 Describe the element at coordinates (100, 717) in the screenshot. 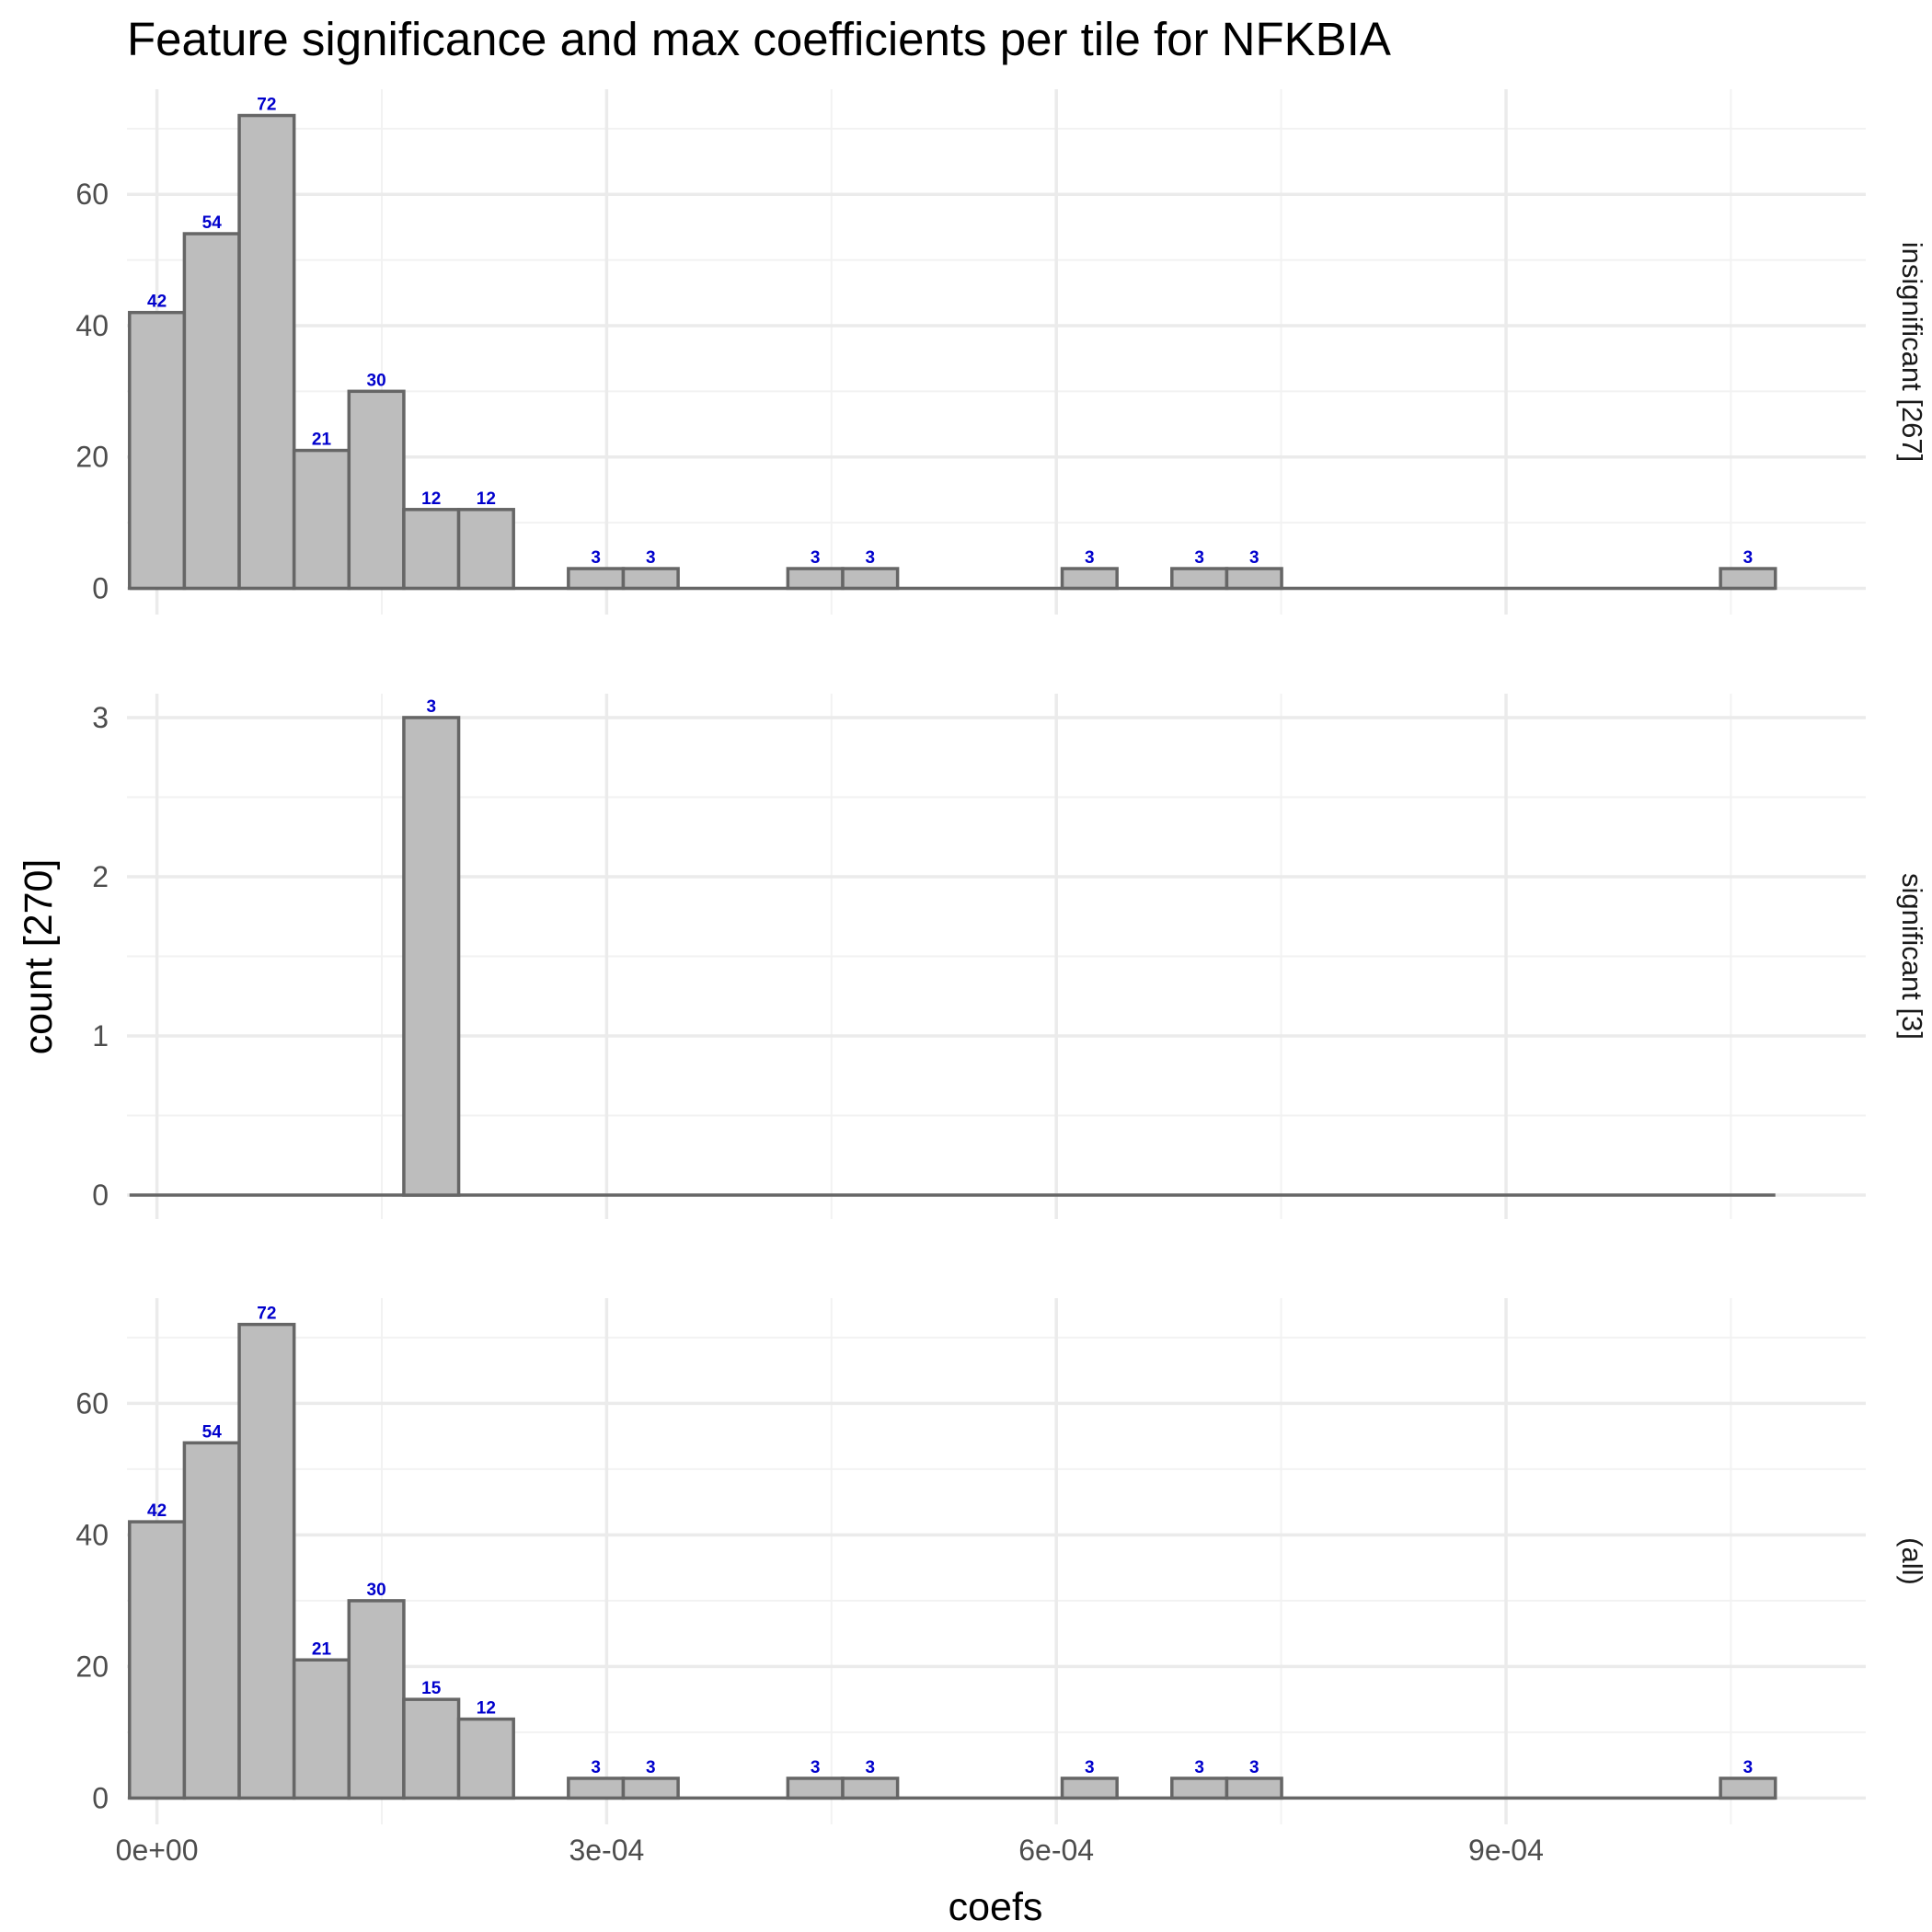

I see `y-tick-label: 3` at that location.